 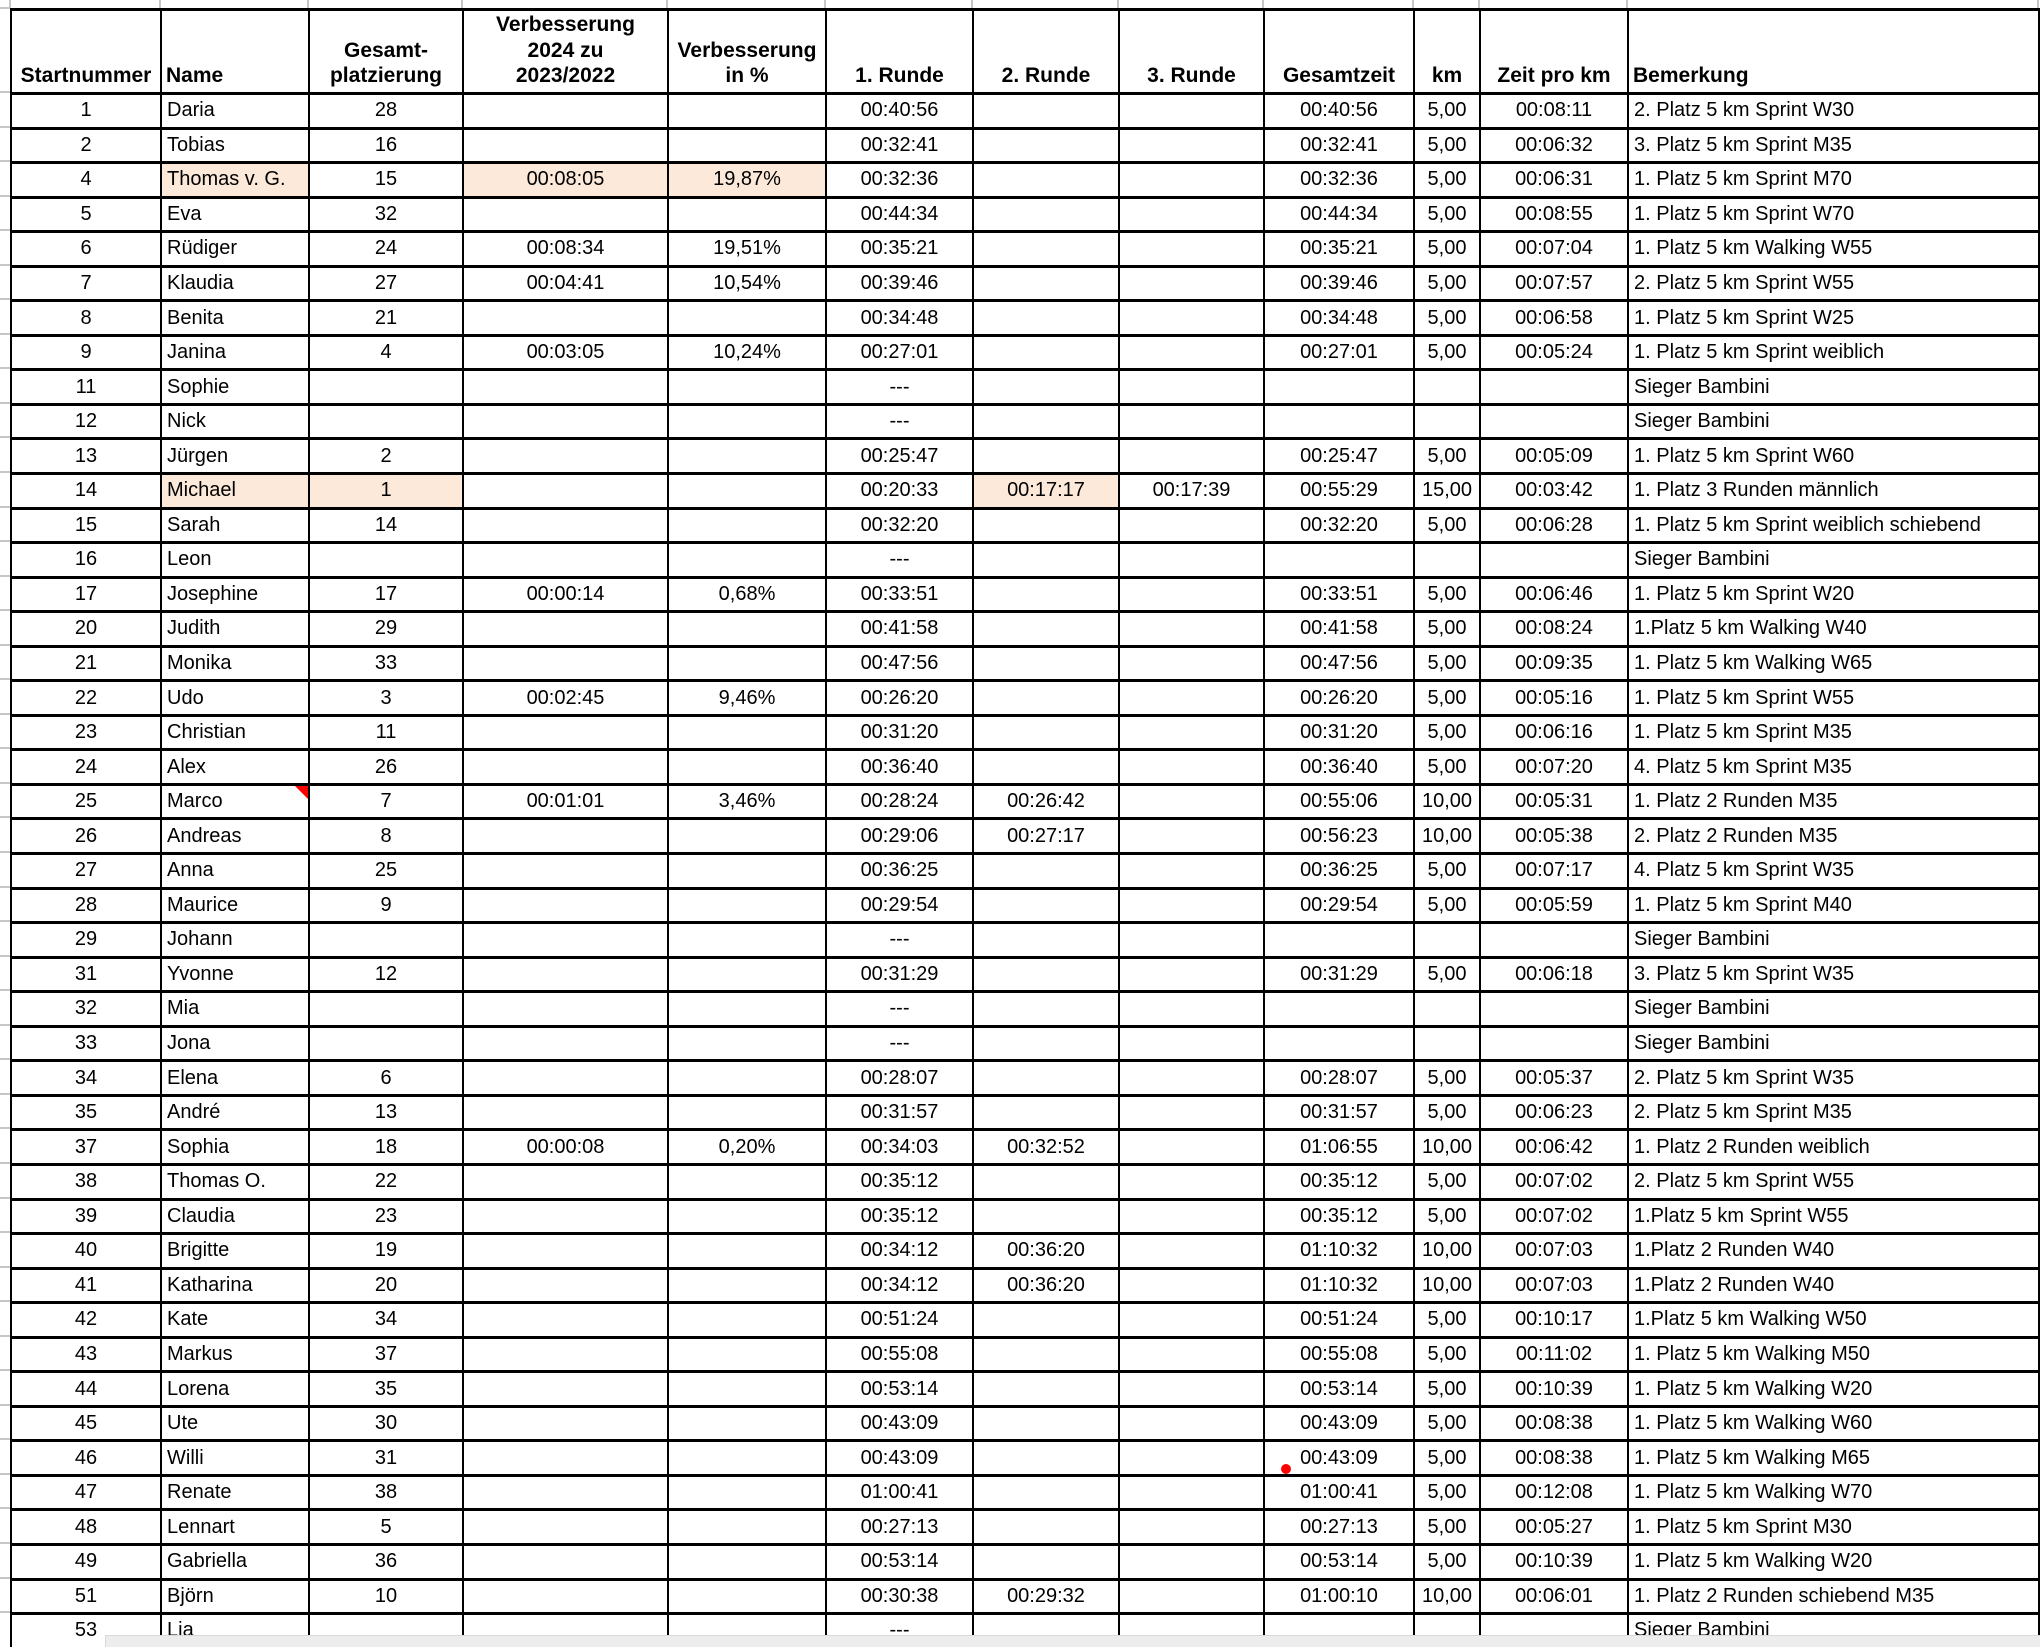 I want to click on cell-r1: 00:53:14, so click(x=899, y=1389).